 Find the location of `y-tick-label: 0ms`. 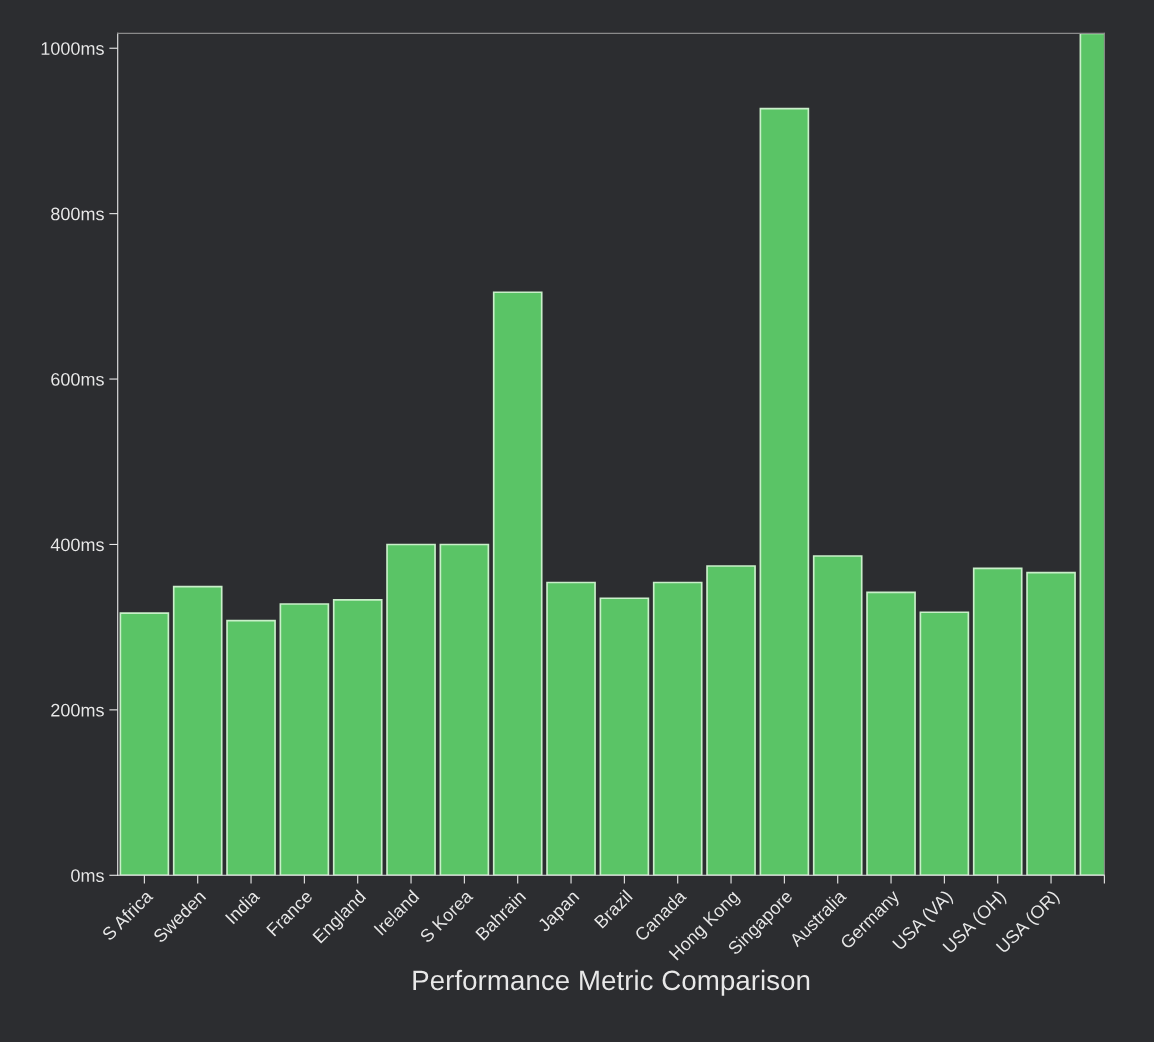

y-tick-label: 0ms is located at coordinates (87, 875).